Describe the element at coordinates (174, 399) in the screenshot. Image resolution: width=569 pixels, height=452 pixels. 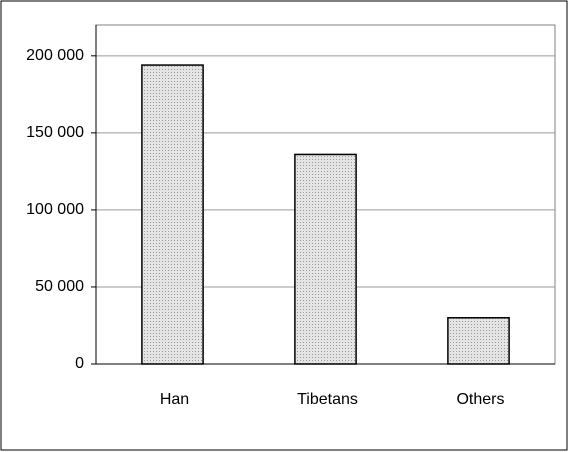
I see `x-tick-label: Han` at that location.